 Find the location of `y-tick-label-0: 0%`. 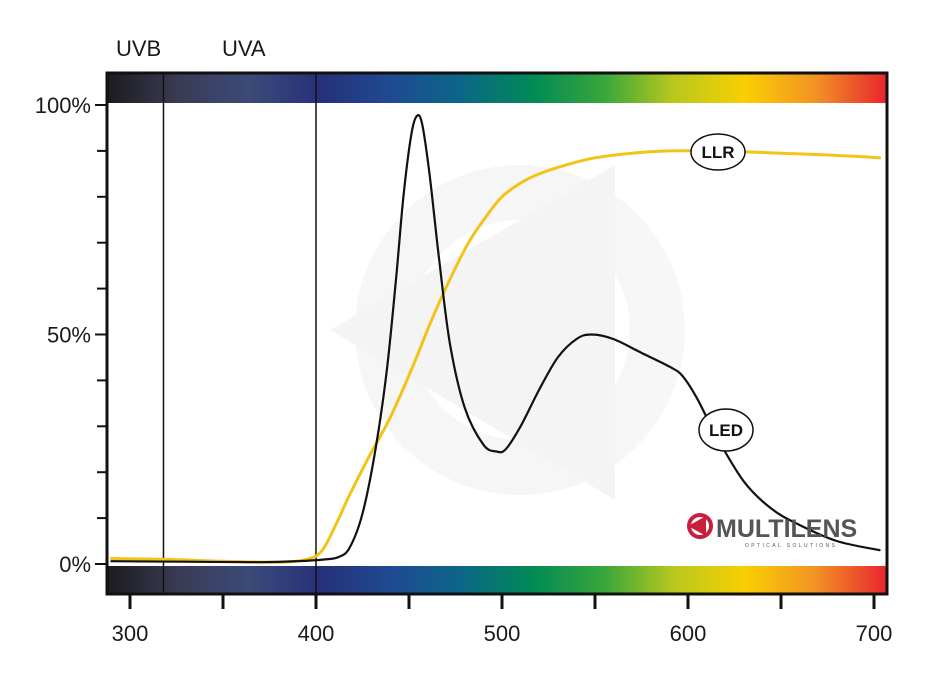

y-tick-label-0: 0% is located at coordinates (75, 564).